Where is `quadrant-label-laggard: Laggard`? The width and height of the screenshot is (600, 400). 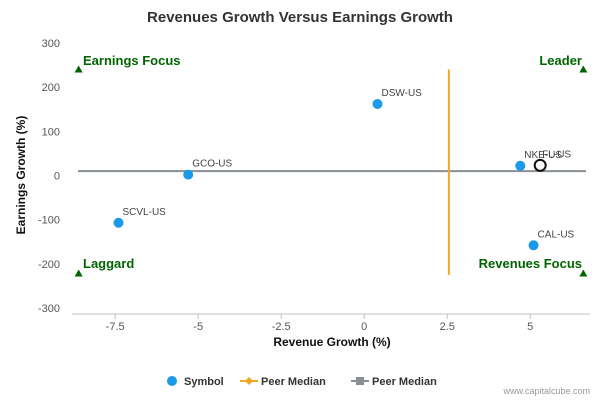 quadrant-label-laggard: Laggard is located at coordinates (108, 263).